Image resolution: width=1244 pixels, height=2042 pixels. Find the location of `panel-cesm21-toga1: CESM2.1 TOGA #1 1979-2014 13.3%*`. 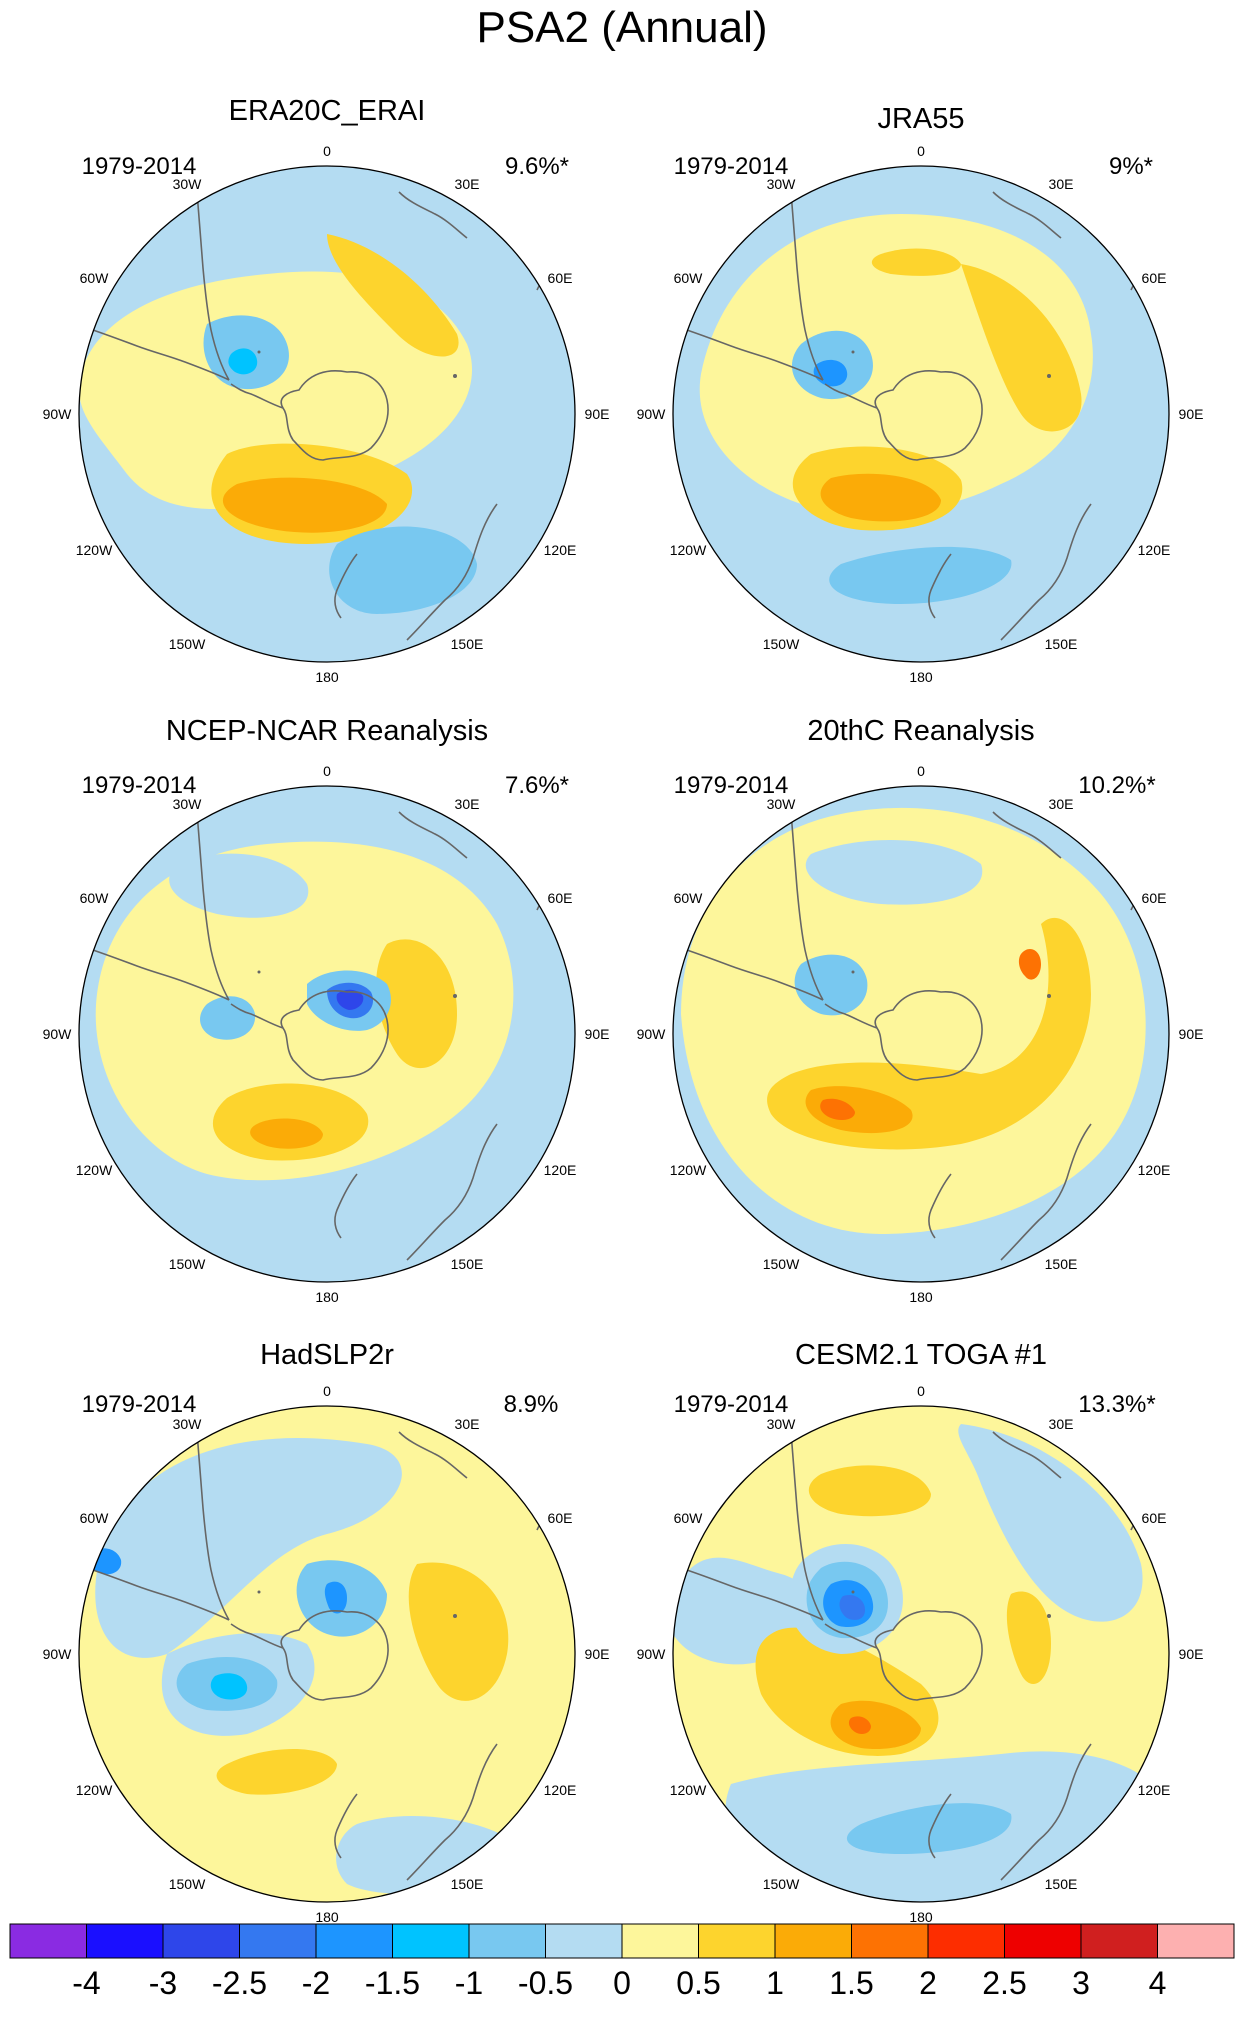

panel-cesm21-toga1: CESM2.1 TOGA #1 1979-2014 13.3%* is located at coordinates (920, 1632).